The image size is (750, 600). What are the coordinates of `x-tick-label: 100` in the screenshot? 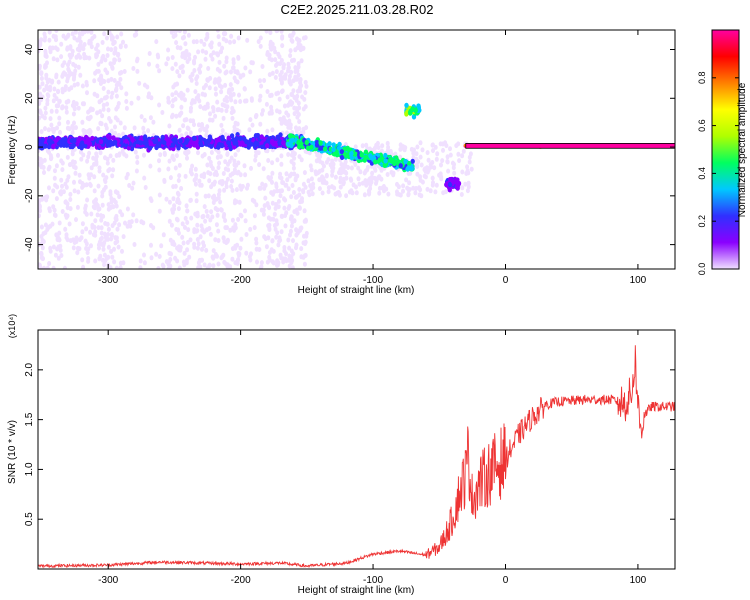 It's located at (638, 280).